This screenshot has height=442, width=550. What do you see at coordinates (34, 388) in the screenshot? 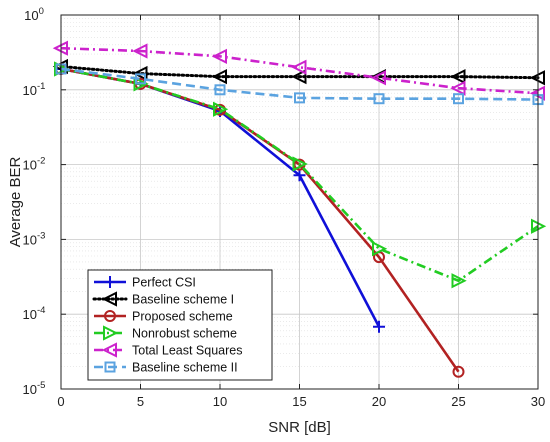
I see `y-tick-label: 10⁻⁵` at bounding box center [34, 388].